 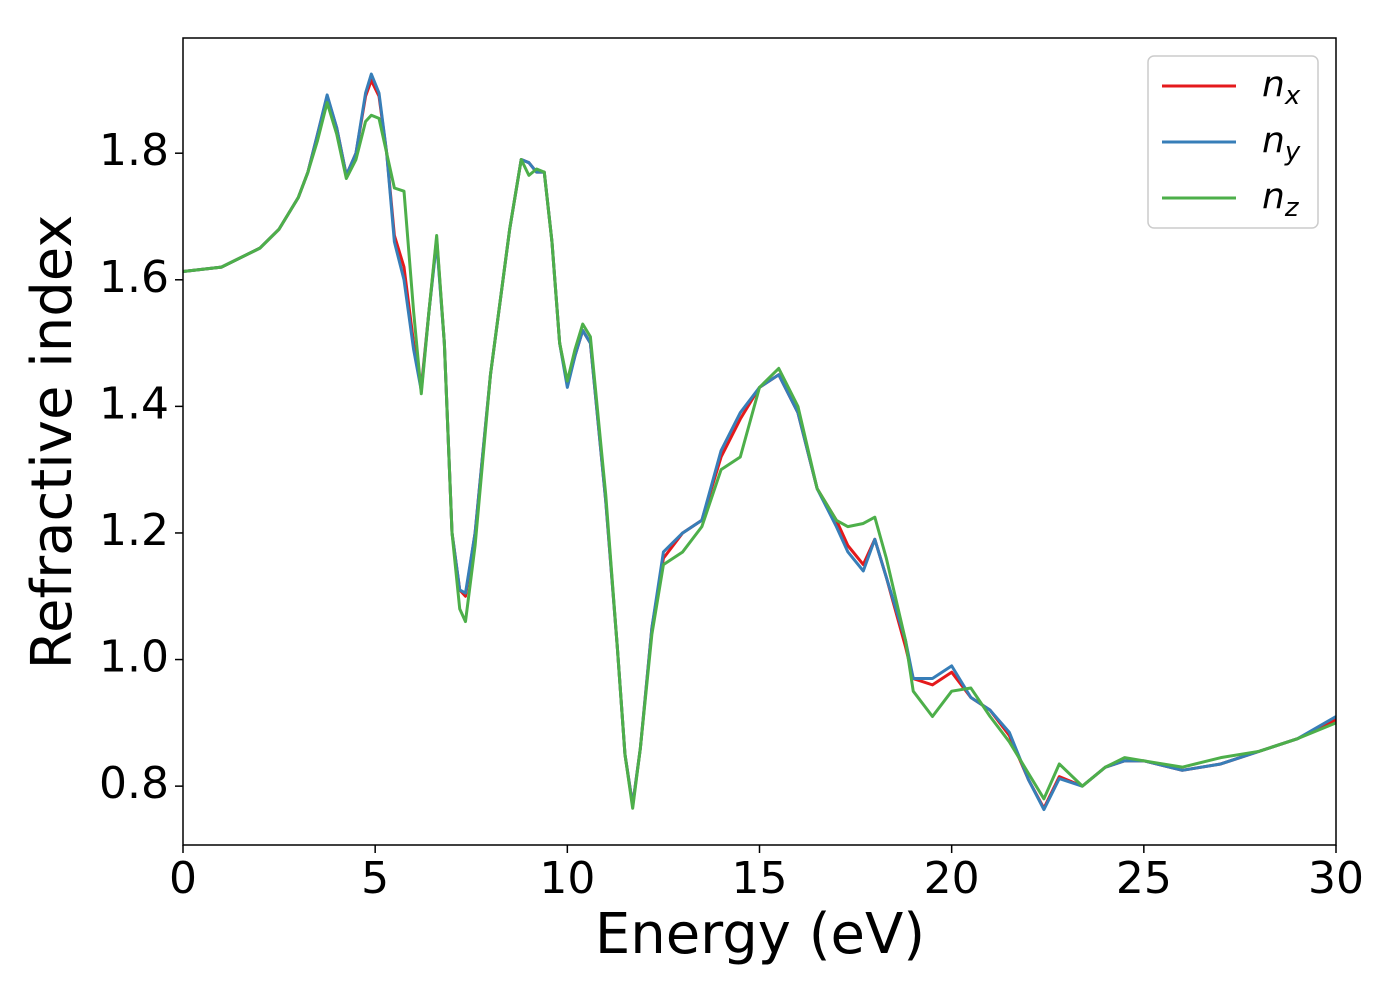 I want to click on x-tick-label: 5, so click(x=375, y=878).